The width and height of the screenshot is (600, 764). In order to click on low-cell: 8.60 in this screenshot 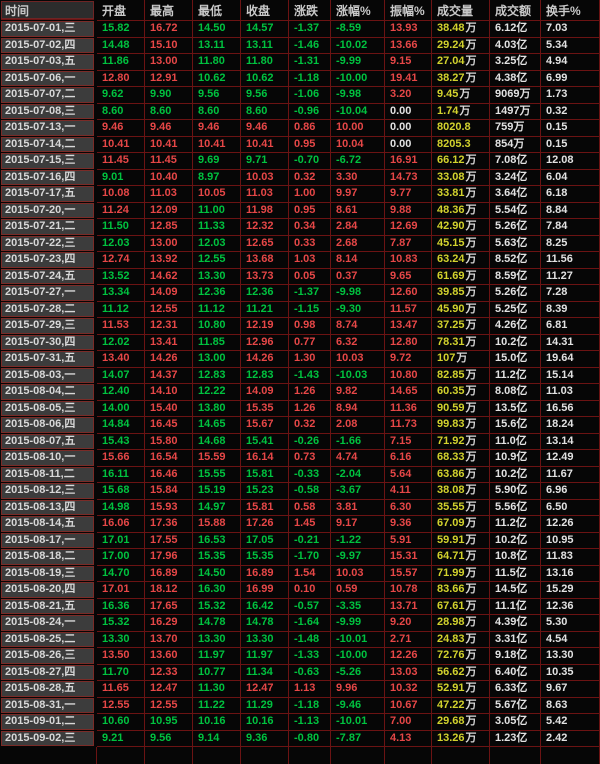, I will do `click(217, 111)`.